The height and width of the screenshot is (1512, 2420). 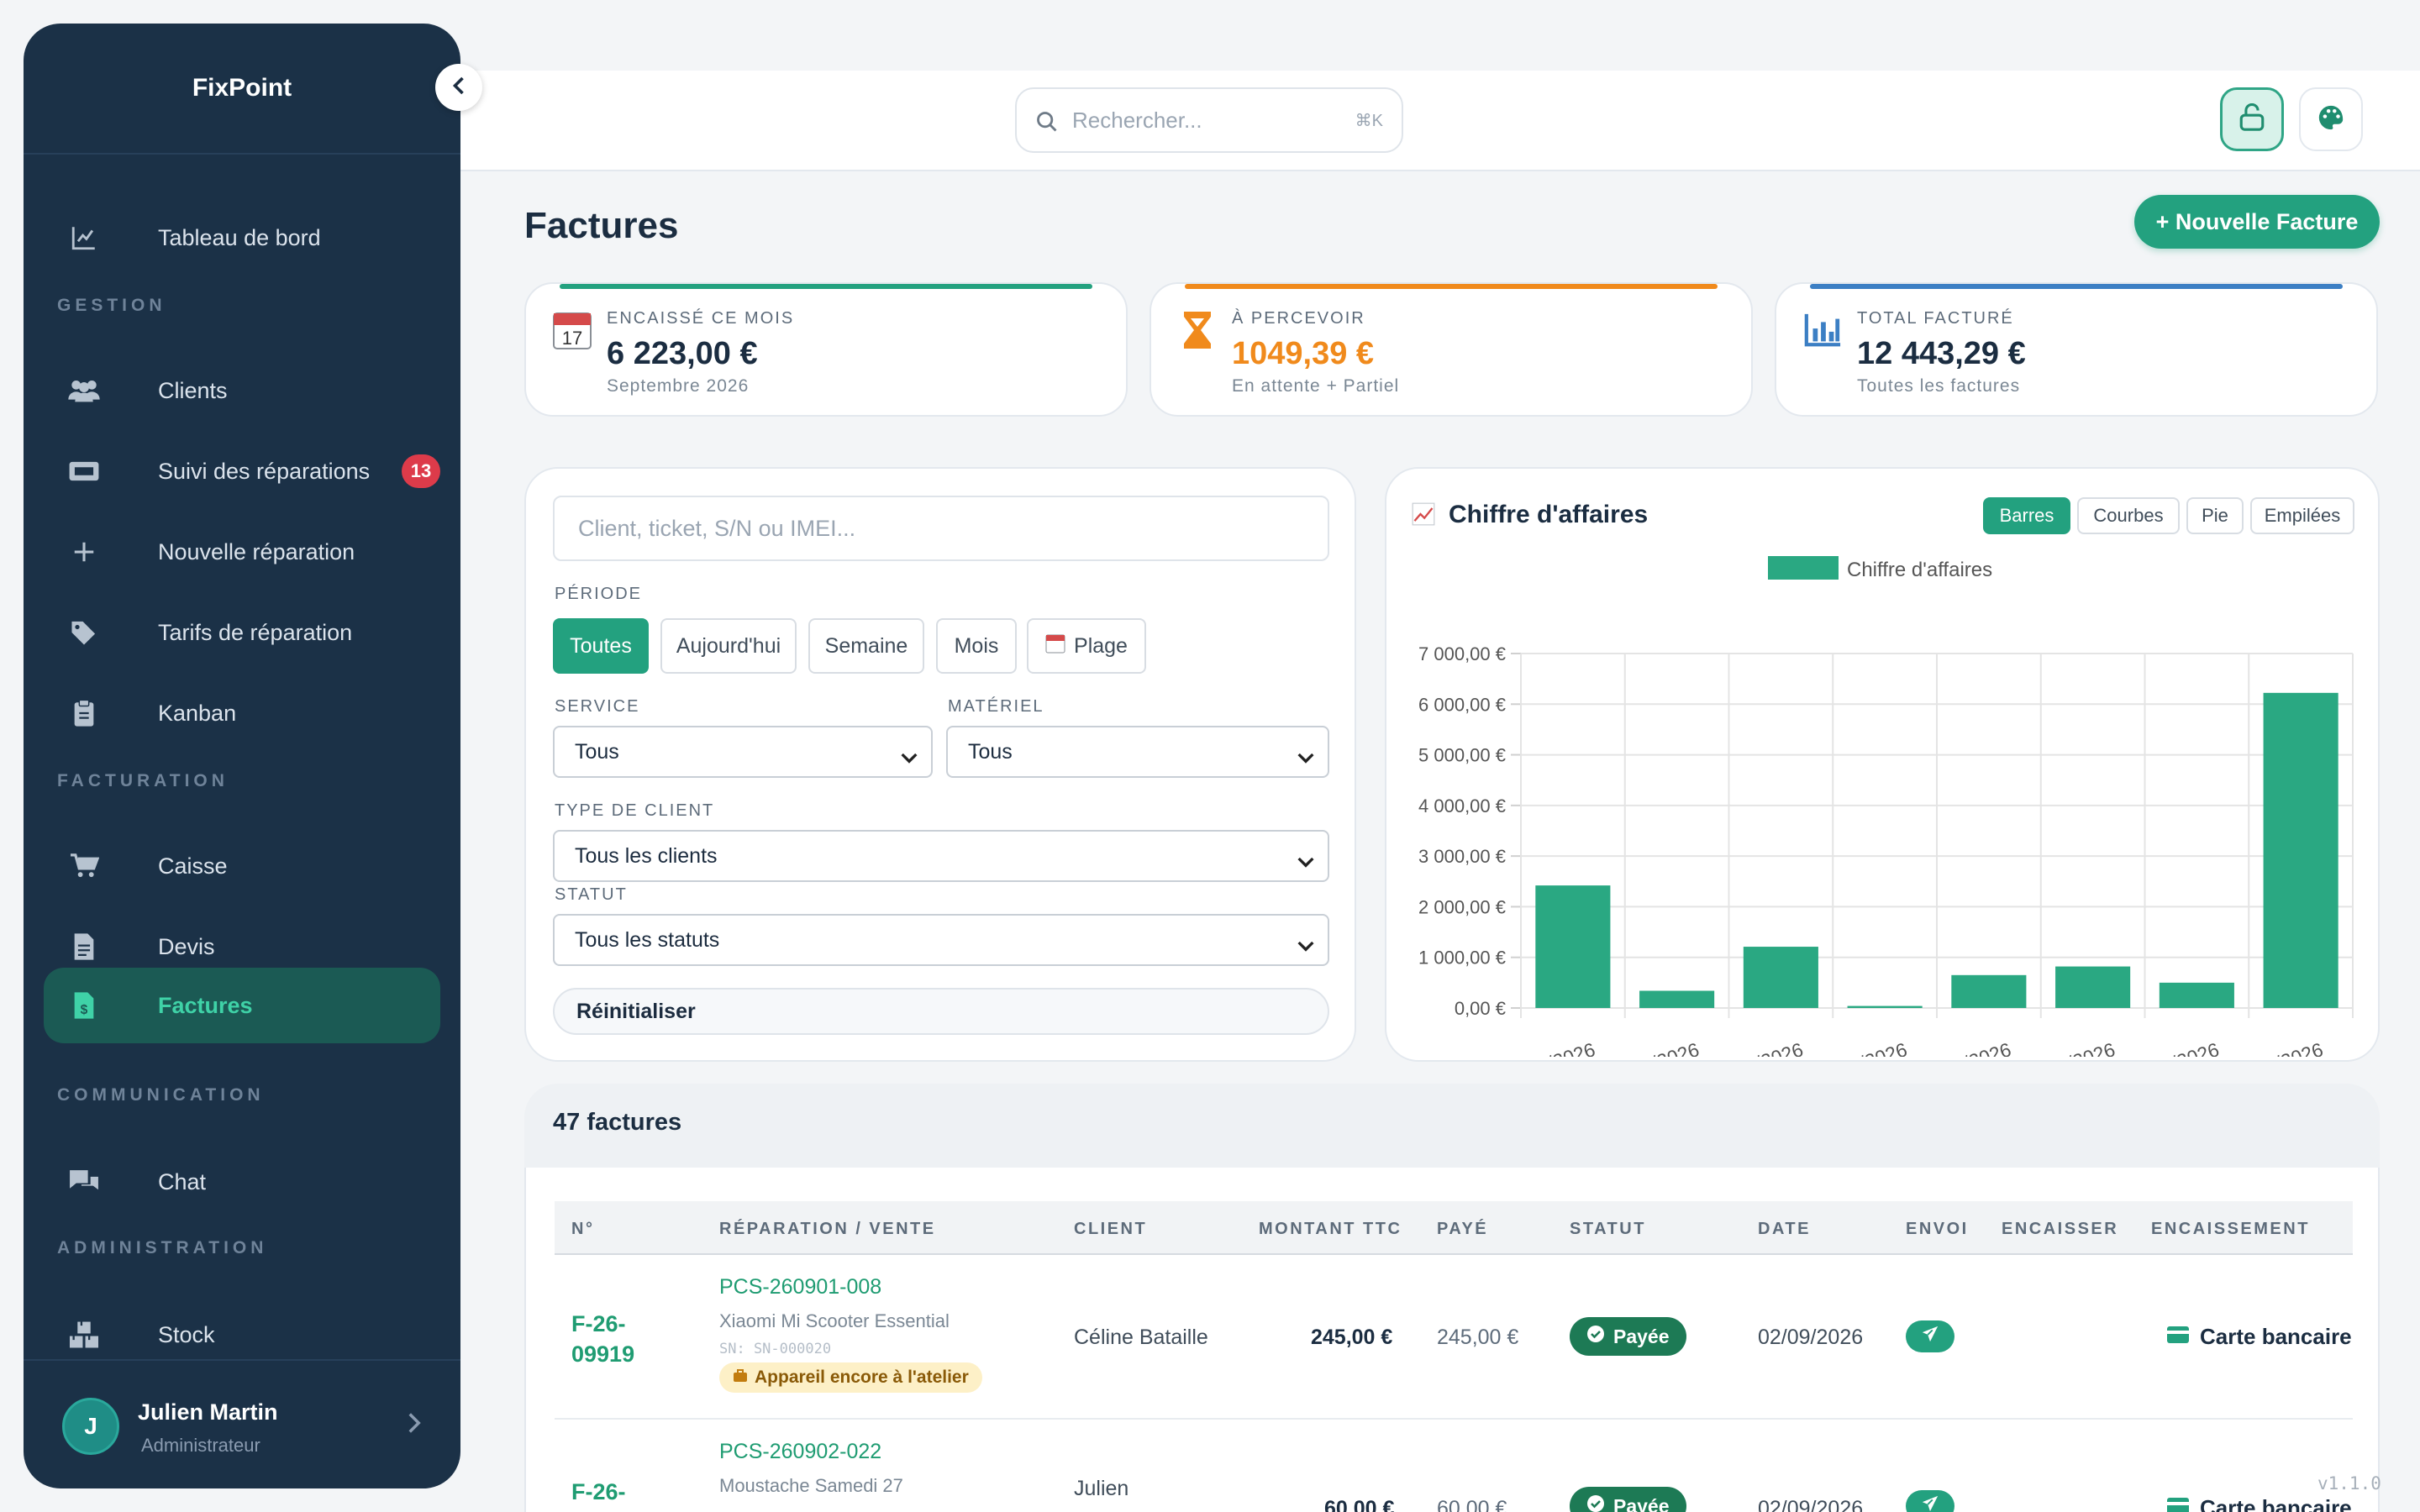 I want to click on service-label: SERVICE, so click(x=597, y=706).